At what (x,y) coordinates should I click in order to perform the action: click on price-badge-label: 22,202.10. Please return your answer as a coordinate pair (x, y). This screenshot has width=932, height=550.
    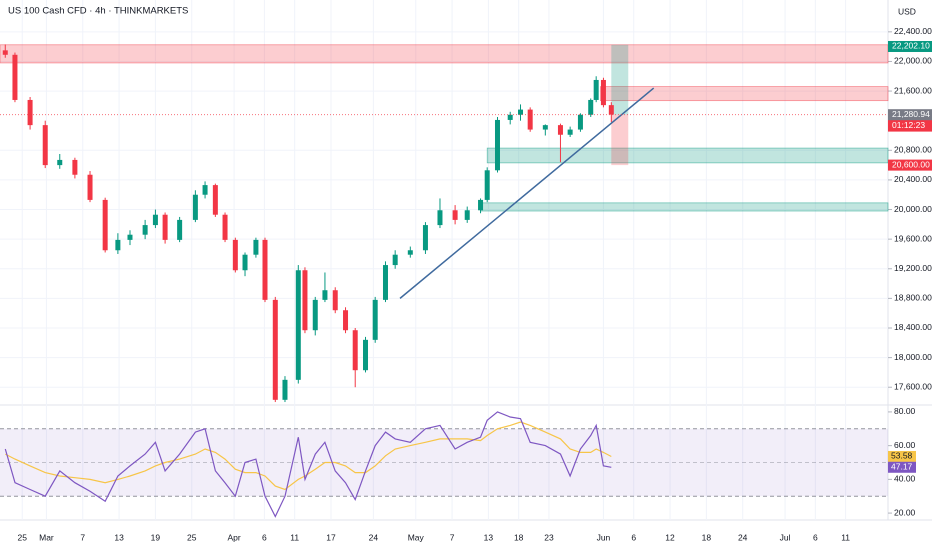
    Looking at the image, I should click on (911, 46).